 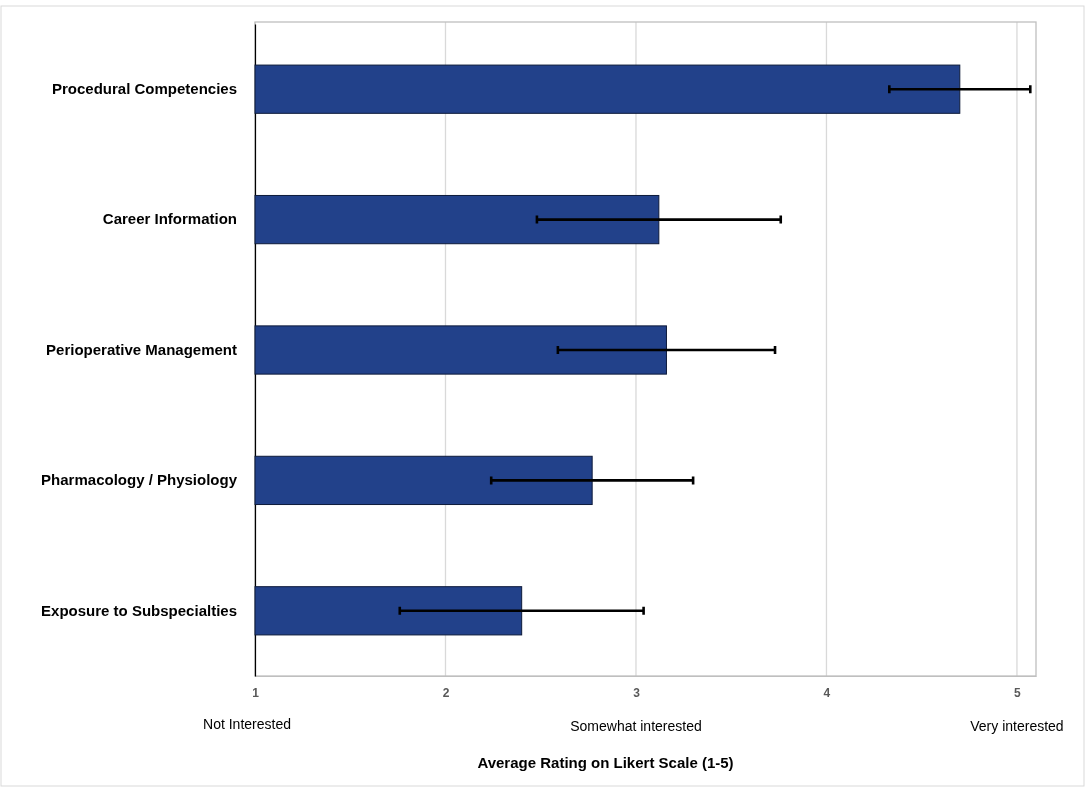 I want to click on x-tick-label: 4, so click(x=827, y=692).